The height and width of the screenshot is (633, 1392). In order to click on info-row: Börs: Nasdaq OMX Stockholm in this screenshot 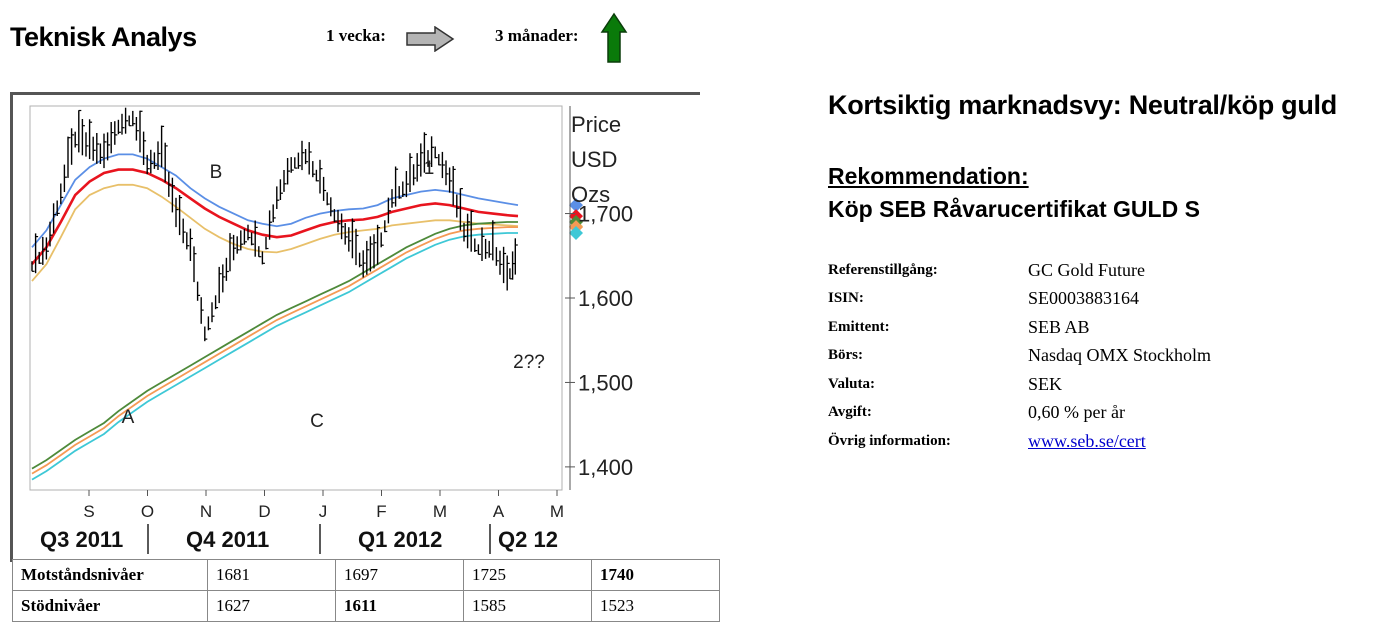, I will do `click(1019, 356)`.